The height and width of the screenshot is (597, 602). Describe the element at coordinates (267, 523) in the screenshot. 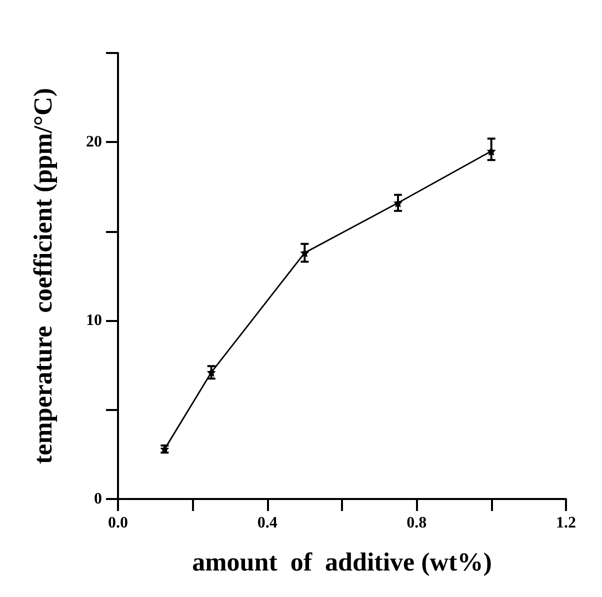

I see `x-tick-label: 0.4` at that location.